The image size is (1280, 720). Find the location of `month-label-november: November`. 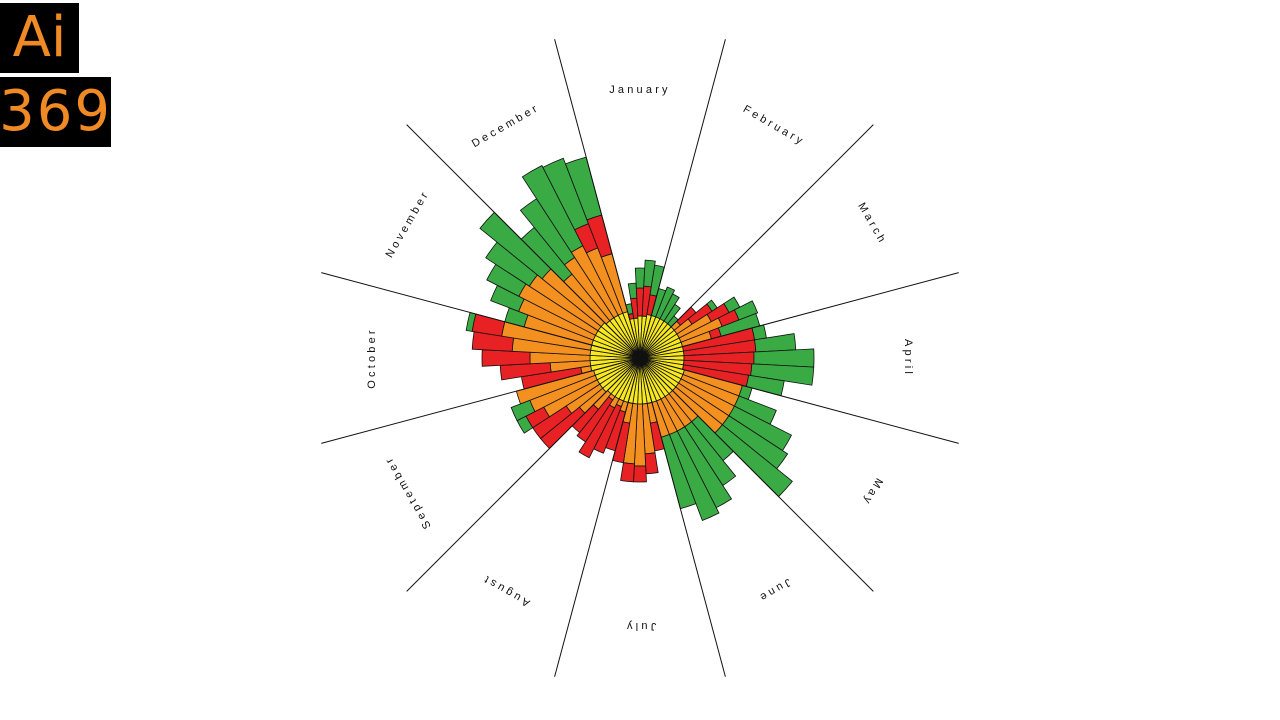

month-label-november: November is located at coordinates (408, 224).